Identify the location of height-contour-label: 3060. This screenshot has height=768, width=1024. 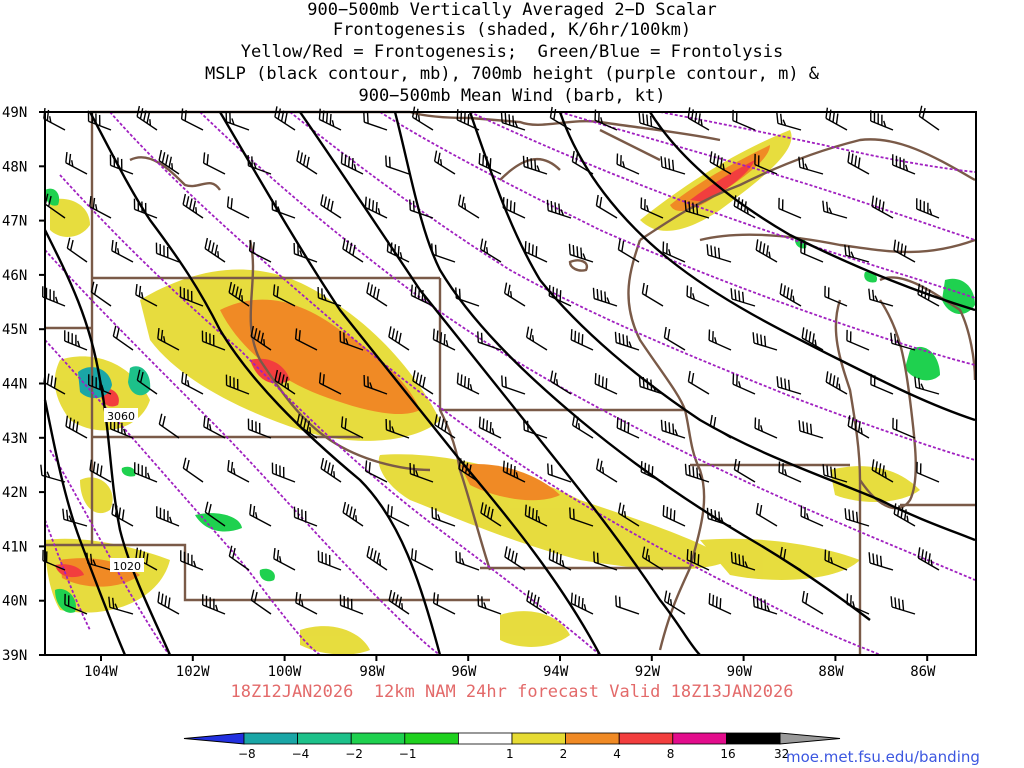
(121, 416).